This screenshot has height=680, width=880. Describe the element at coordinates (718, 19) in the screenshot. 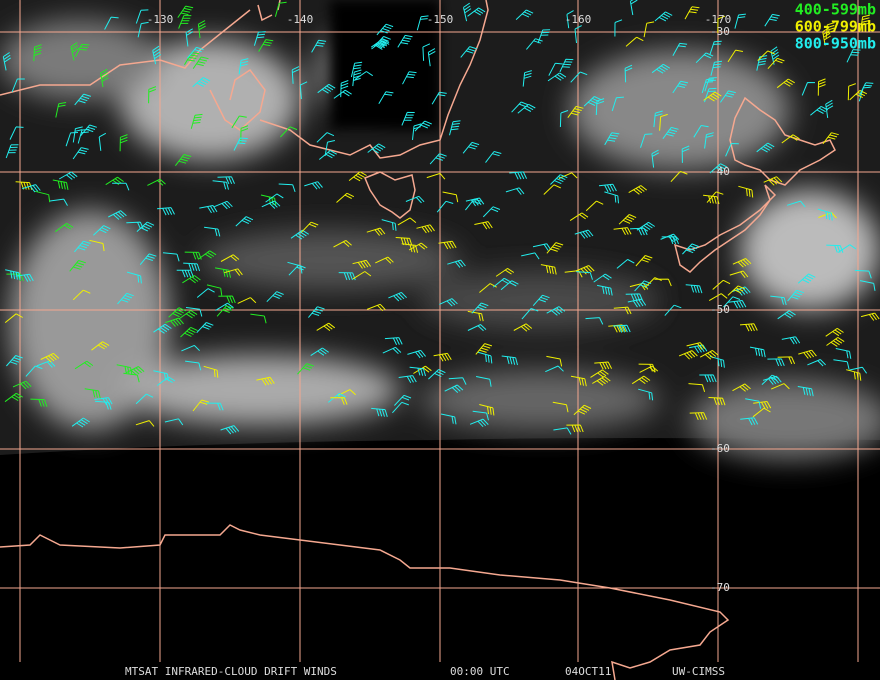

I see `lon-label: -170` at that location.